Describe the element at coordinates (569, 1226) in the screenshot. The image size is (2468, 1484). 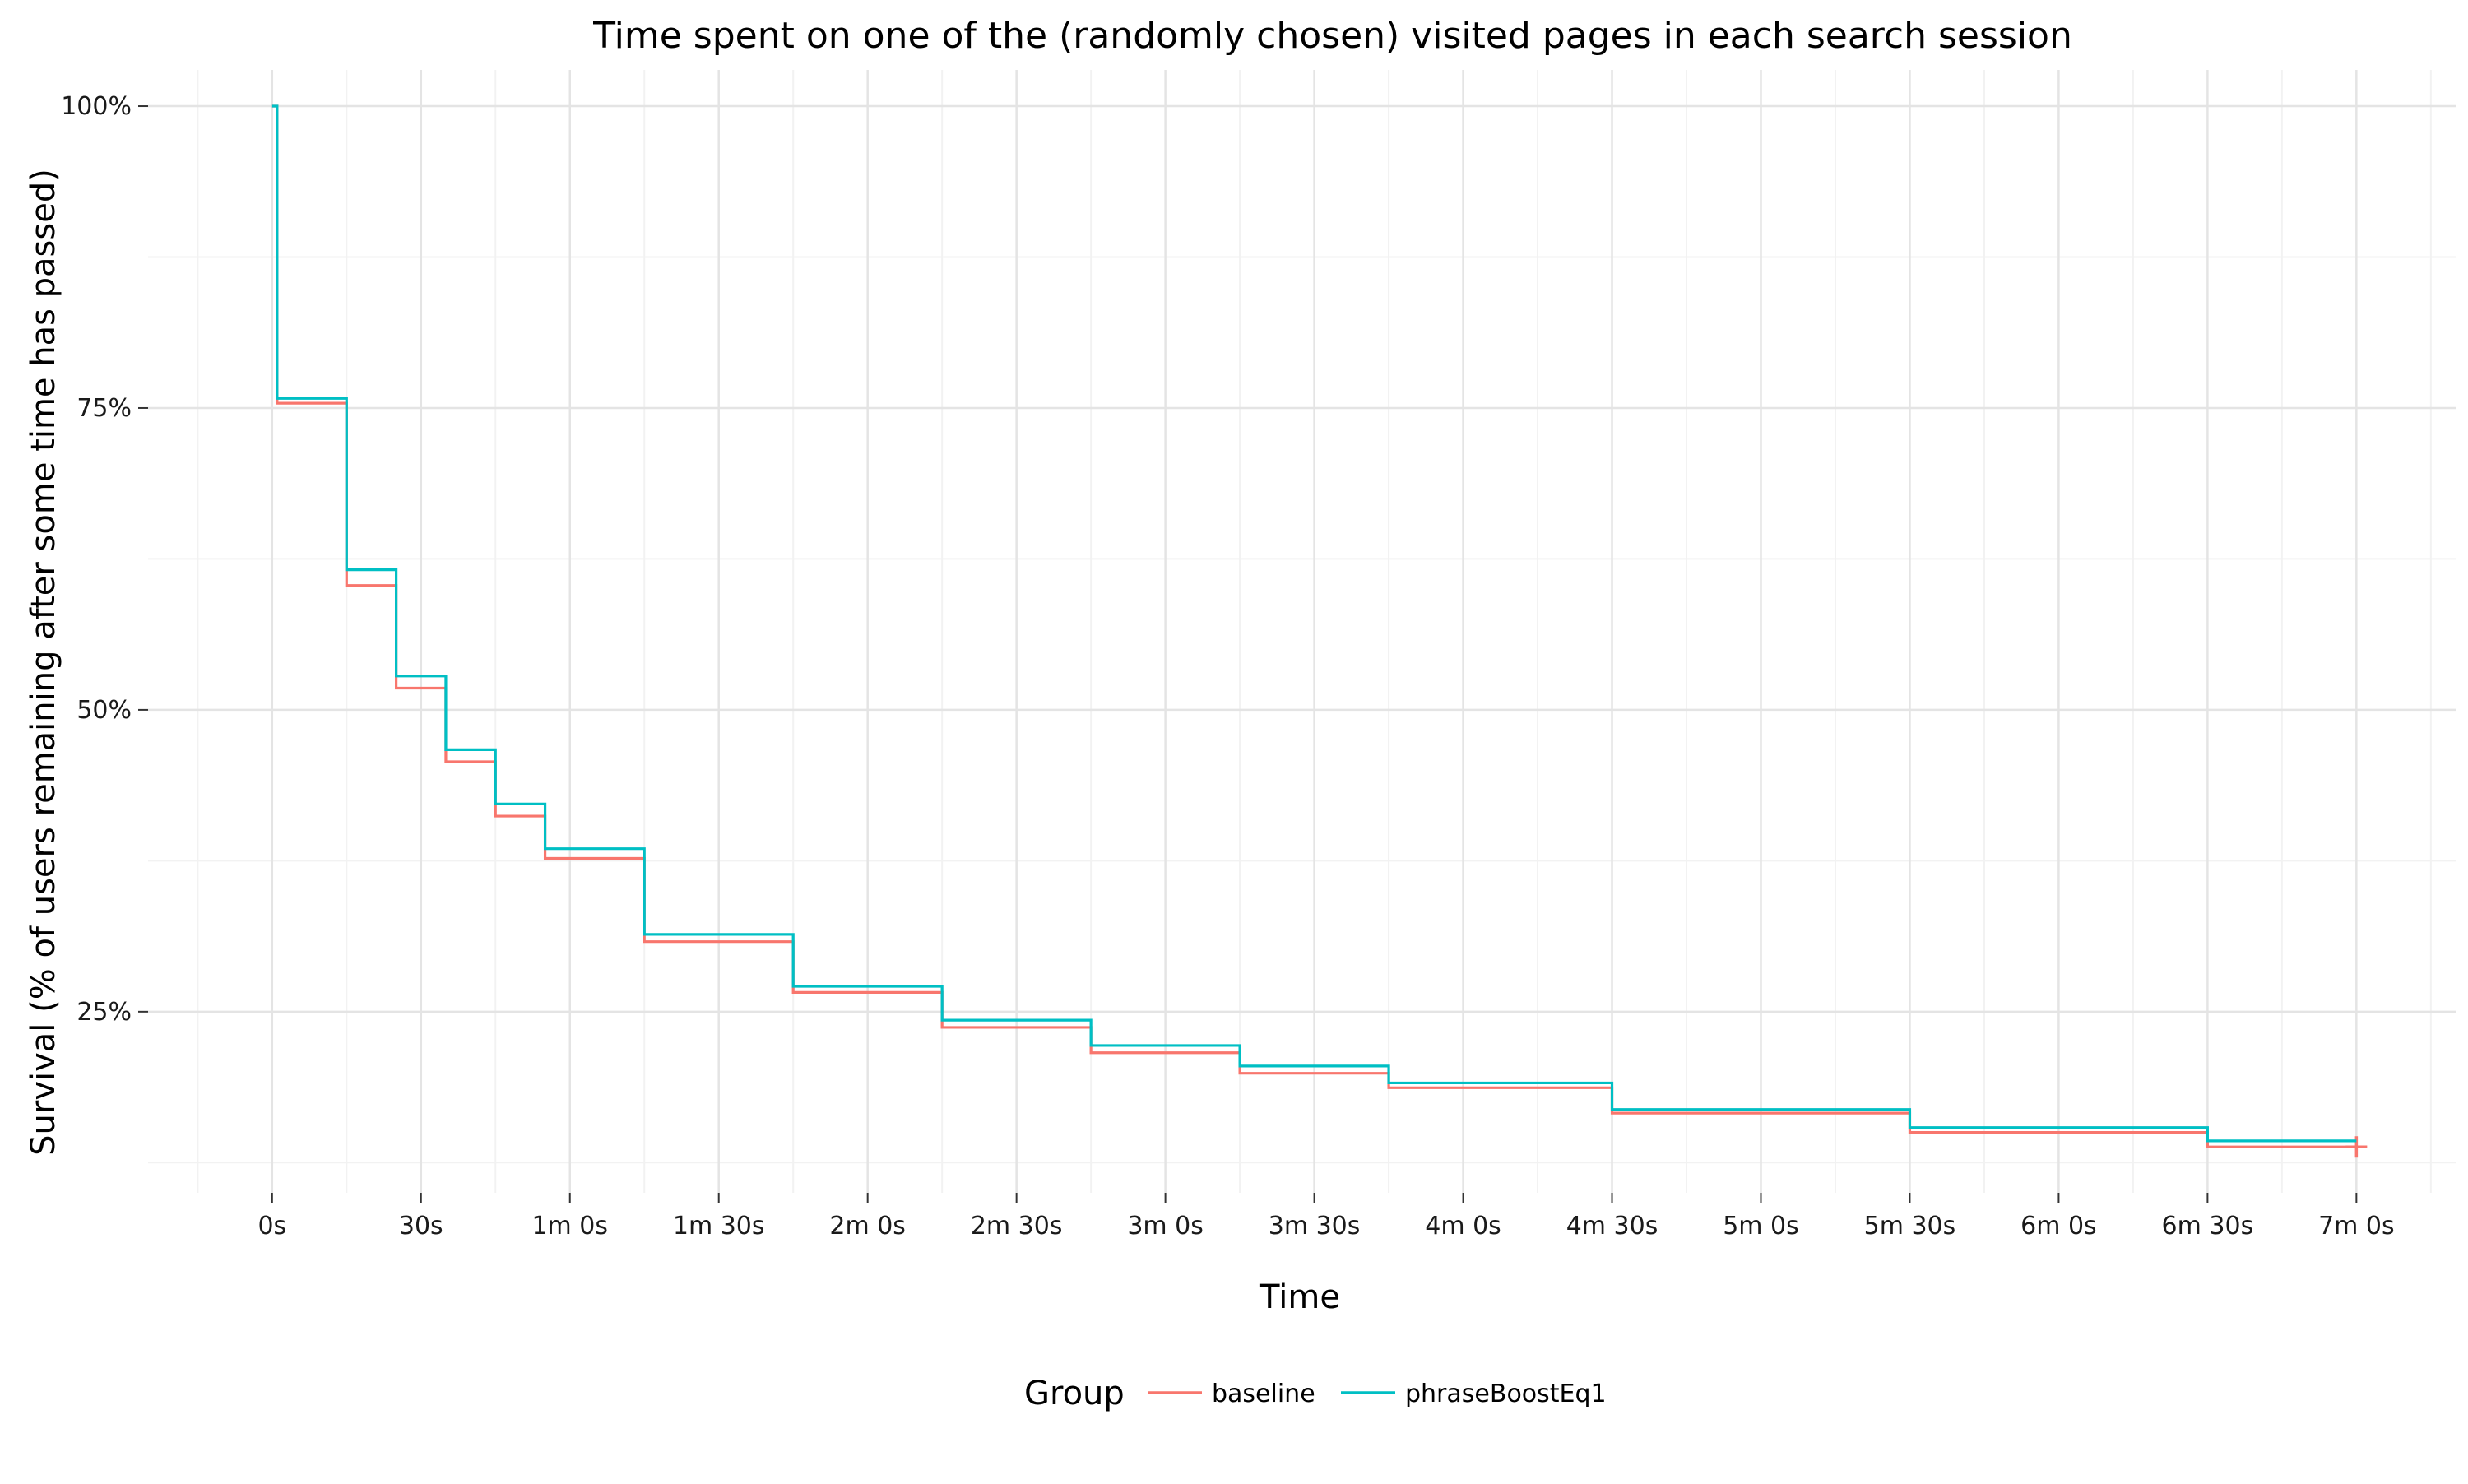
I see `x-tick-label: 1m 0s` at that location.